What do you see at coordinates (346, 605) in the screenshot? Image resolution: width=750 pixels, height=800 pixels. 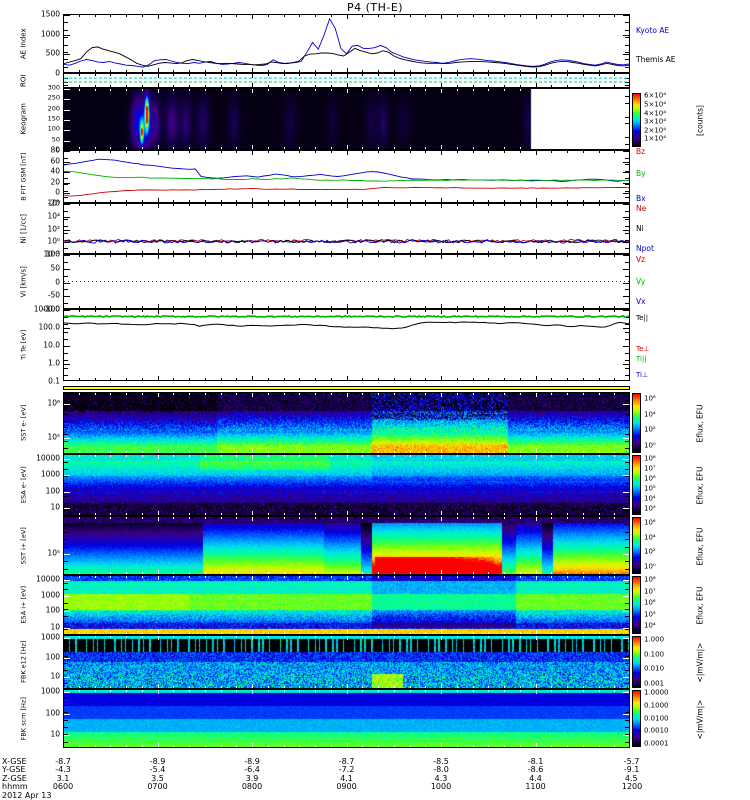 I see `spectrogram-esa_i` at bounding box center [346, 605].